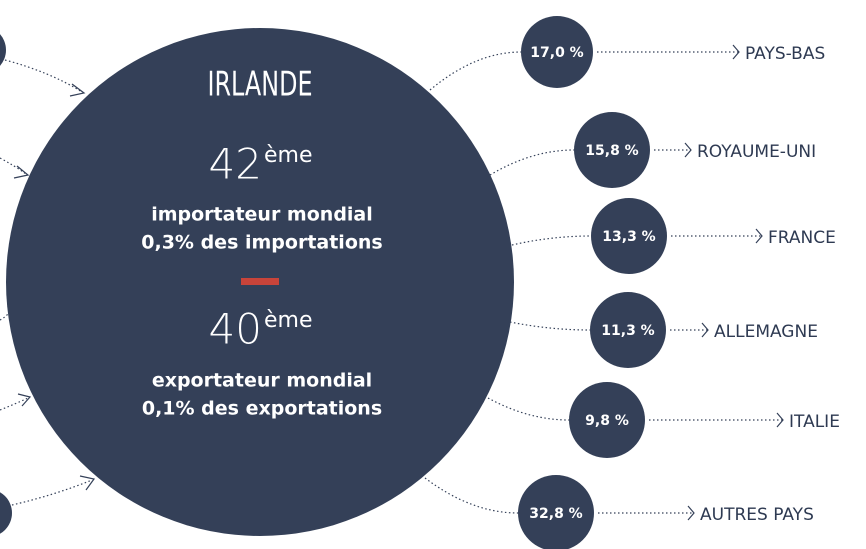 This screenshot has height=549, width=866. Describe the element at coordinates (802, 238) in the screenshot. I see `country-label: FRANCE` at that location.